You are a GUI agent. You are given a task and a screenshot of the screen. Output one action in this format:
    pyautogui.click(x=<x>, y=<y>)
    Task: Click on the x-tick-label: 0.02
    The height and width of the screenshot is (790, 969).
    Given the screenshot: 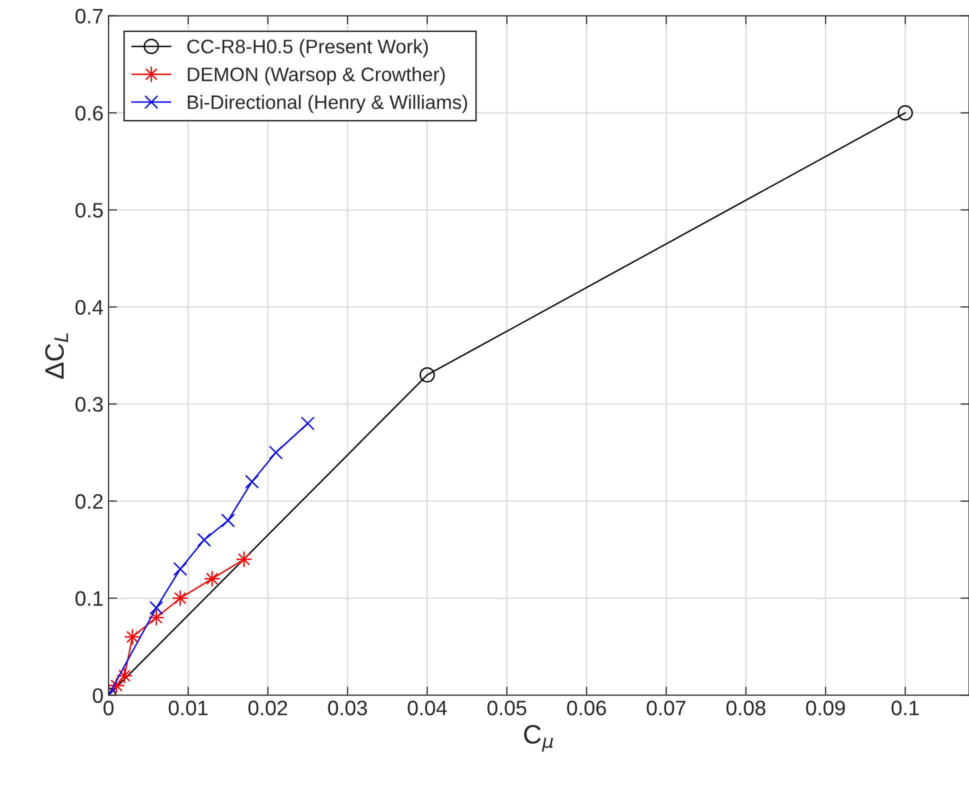 What is the action you would take?
    pyautogui.click(x=268, y=708)
    